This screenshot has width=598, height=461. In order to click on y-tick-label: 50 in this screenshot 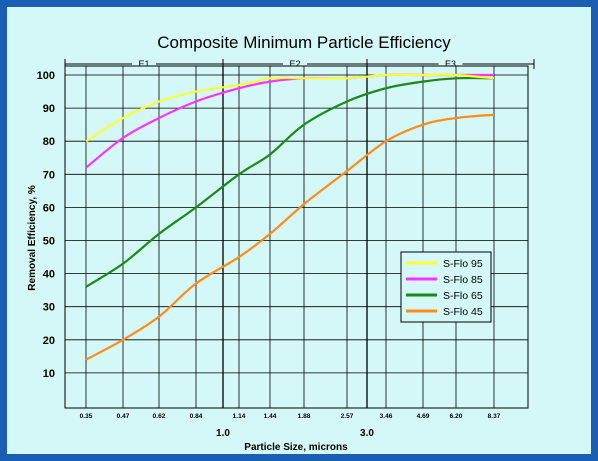, I will do `click(49, 242)`.